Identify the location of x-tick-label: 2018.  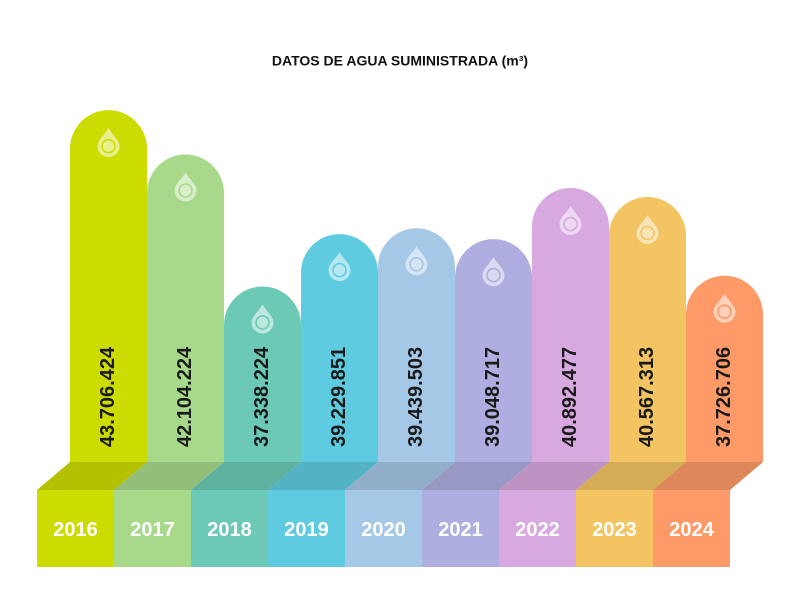
(229, 530).